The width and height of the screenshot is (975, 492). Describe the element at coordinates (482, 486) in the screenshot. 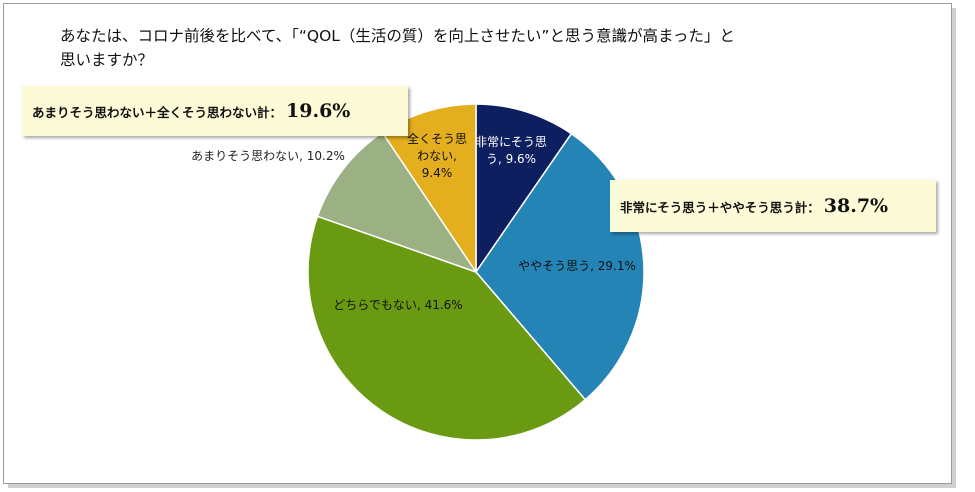

I see `frame-shadow-bottom` at that location.